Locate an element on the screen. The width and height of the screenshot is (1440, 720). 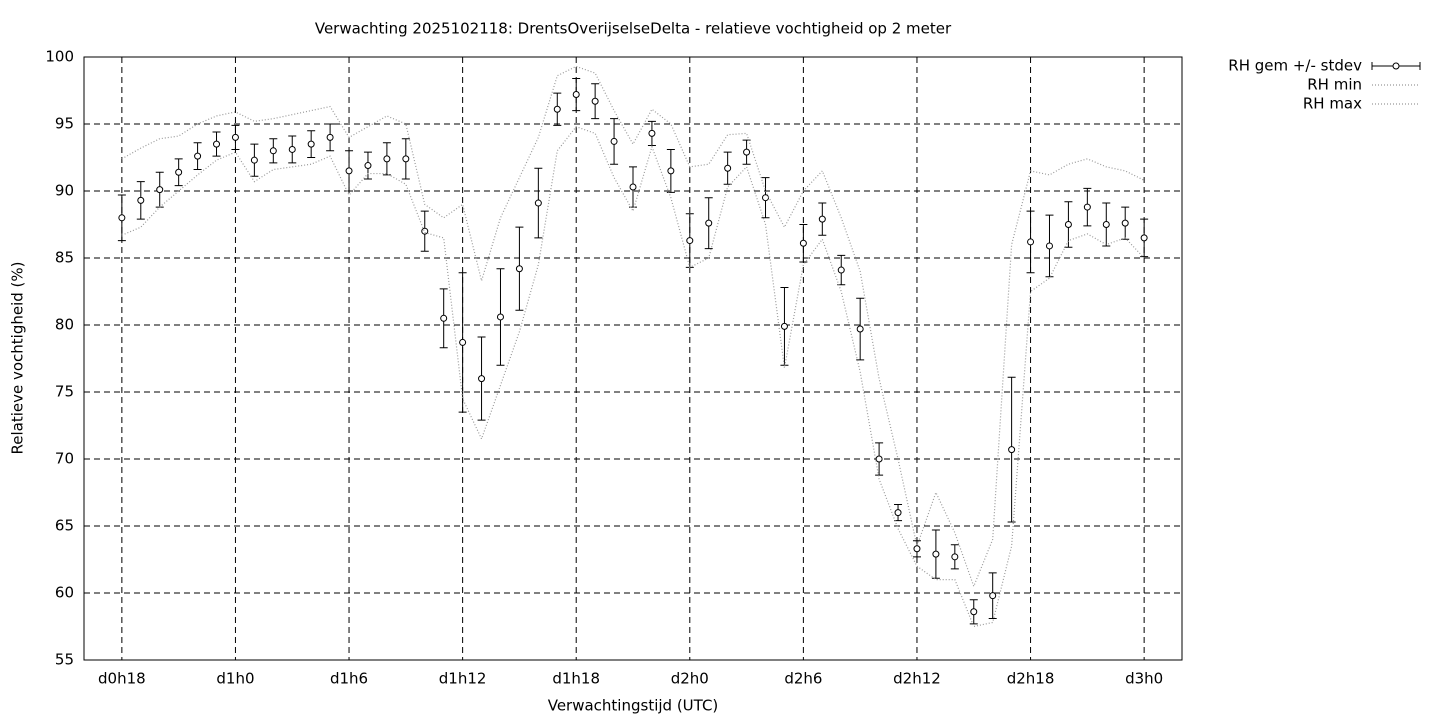
y-tick-label: 55 is located at coordinates (64, 660).